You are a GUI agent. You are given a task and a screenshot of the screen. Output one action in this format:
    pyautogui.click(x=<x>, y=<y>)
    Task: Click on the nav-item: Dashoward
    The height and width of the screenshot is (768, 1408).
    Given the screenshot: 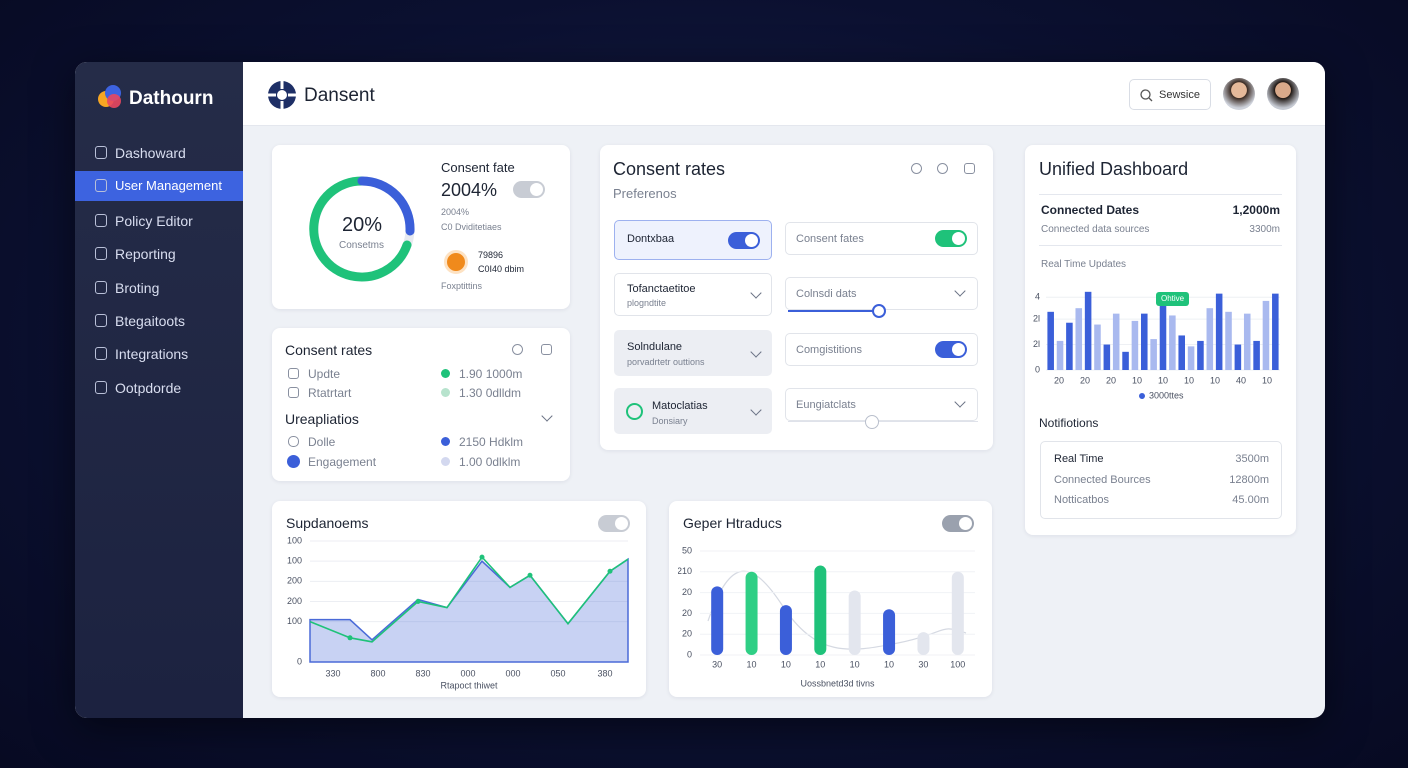 What is the action you would take?
    pyautogui.click(x=159, y=153)
    